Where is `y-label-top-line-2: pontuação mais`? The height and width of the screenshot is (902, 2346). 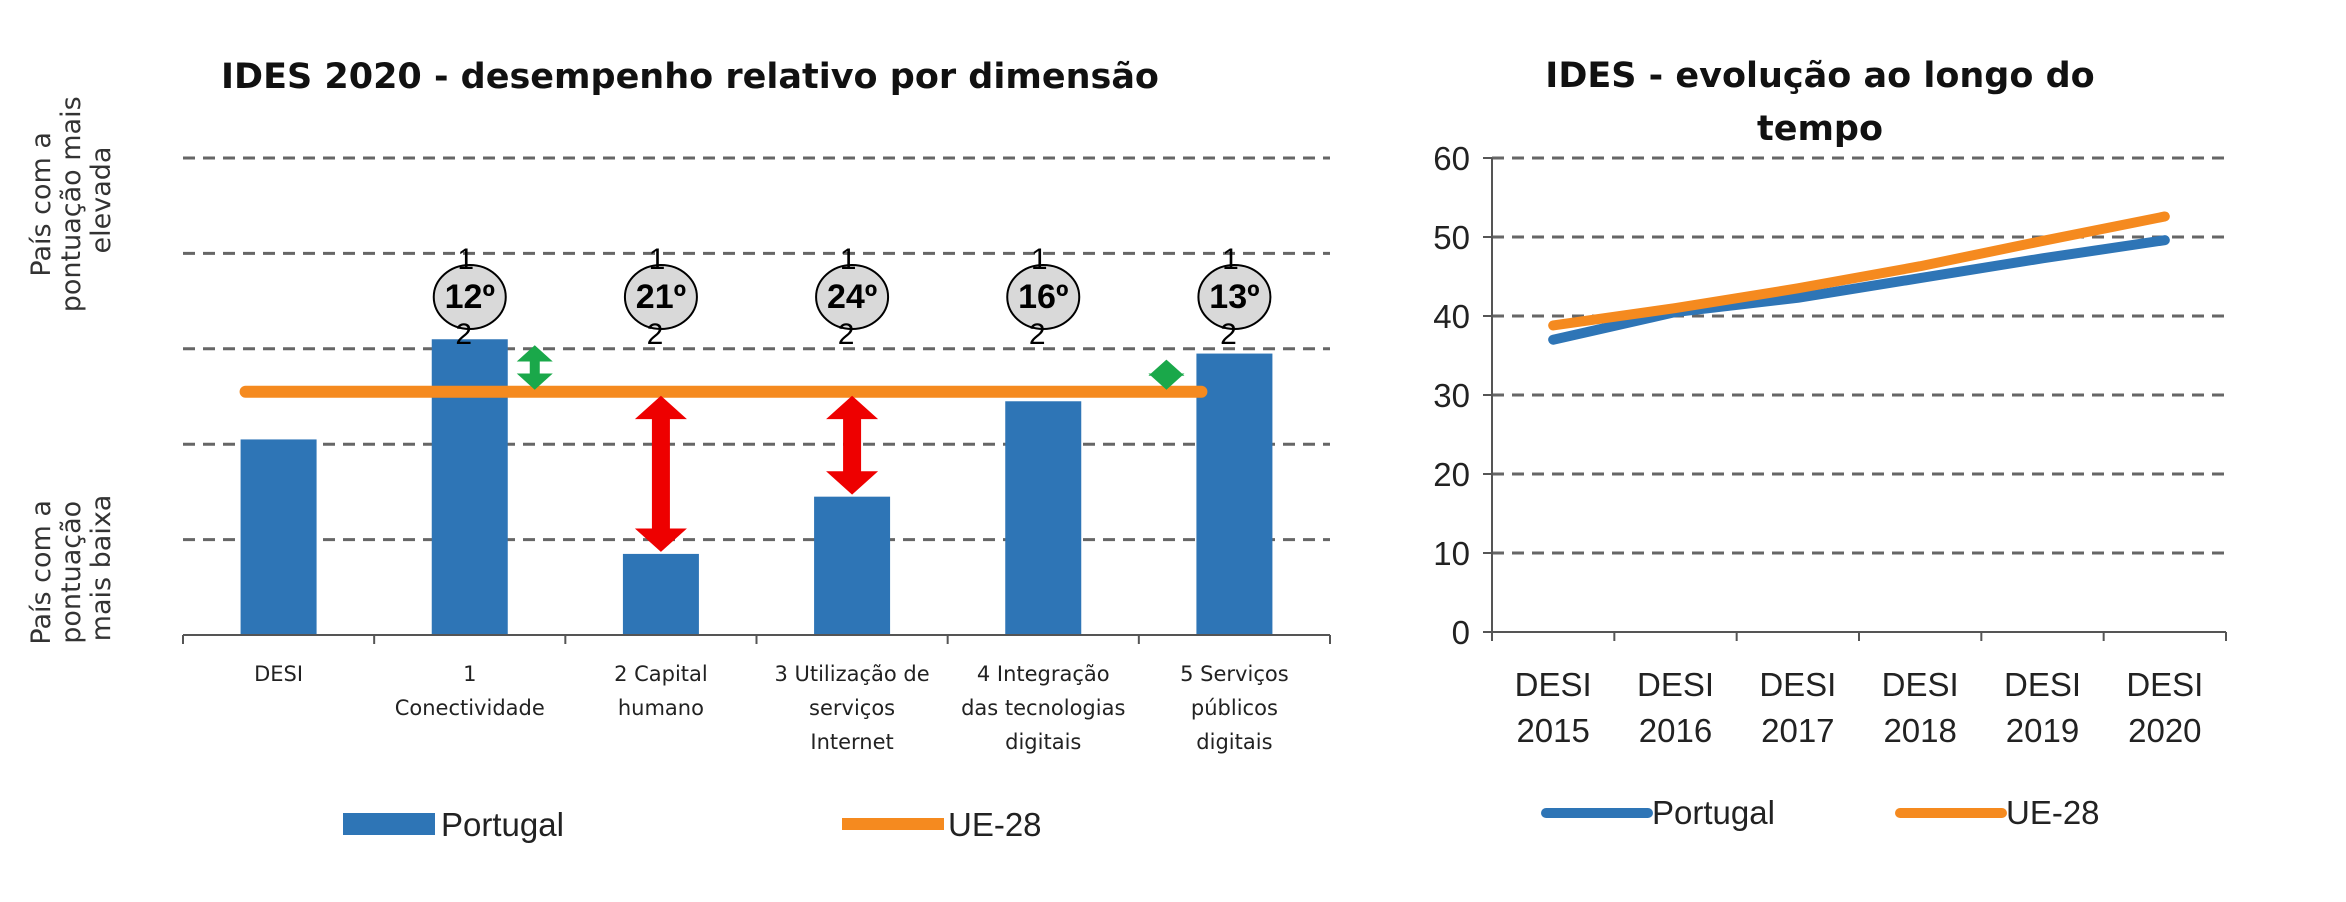 y-label-top-line-2: pontuação mais is located at coordinates (71, 204).